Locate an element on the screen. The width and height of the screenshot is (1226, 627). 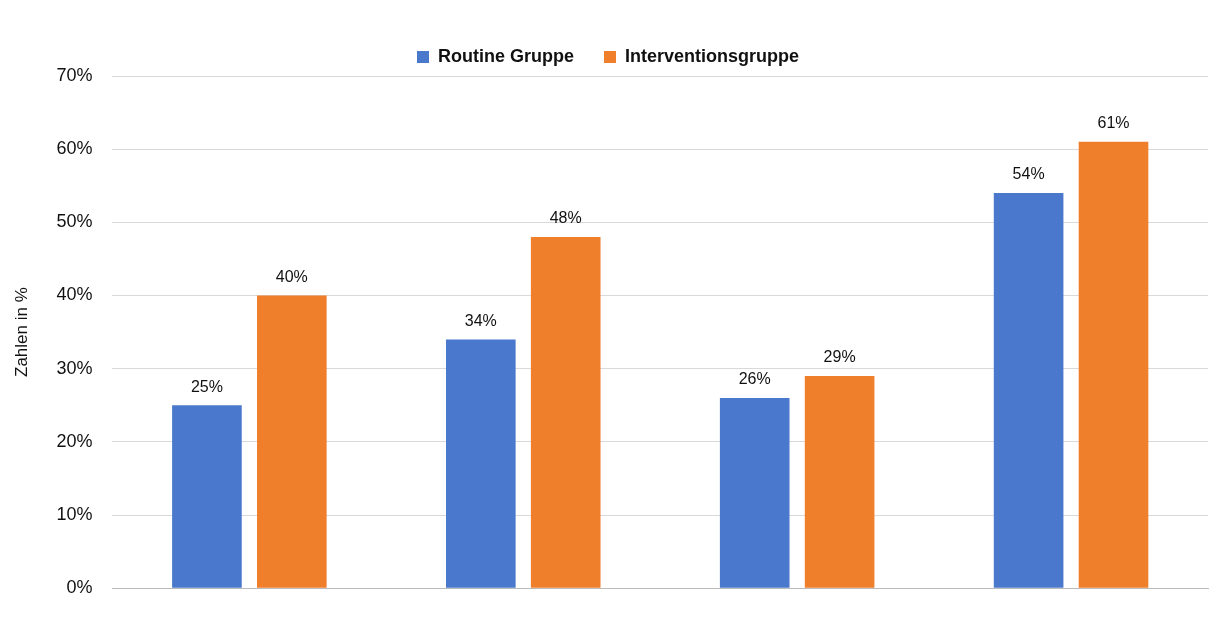
legend-label: Routine Gruppe is located at coordinates (506, 55).